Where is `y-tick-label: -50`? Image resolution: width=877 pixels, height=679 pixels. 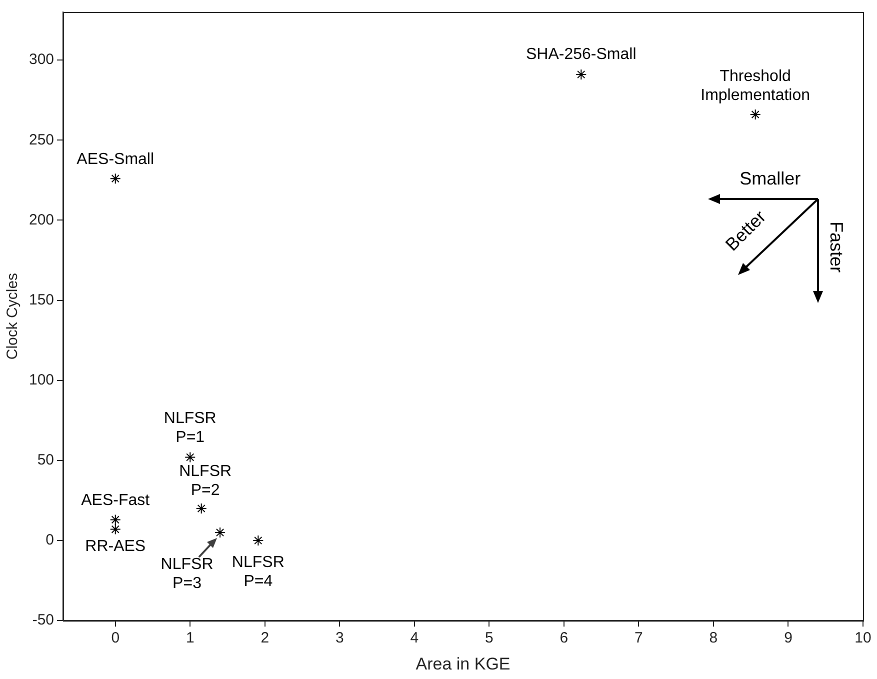
y-tick-label: -50 is located at coordinates (43, 620).